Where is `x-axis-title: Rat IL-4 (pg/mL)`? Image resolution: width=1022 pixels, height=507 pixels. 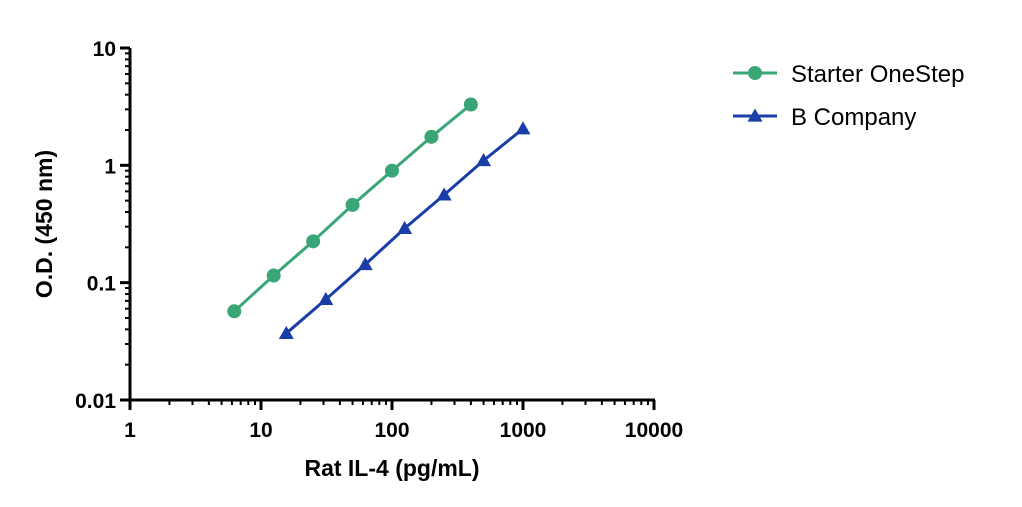 x-axis-title: Rat IL-4 (pg/mL) is located at coordinates (391, 468).